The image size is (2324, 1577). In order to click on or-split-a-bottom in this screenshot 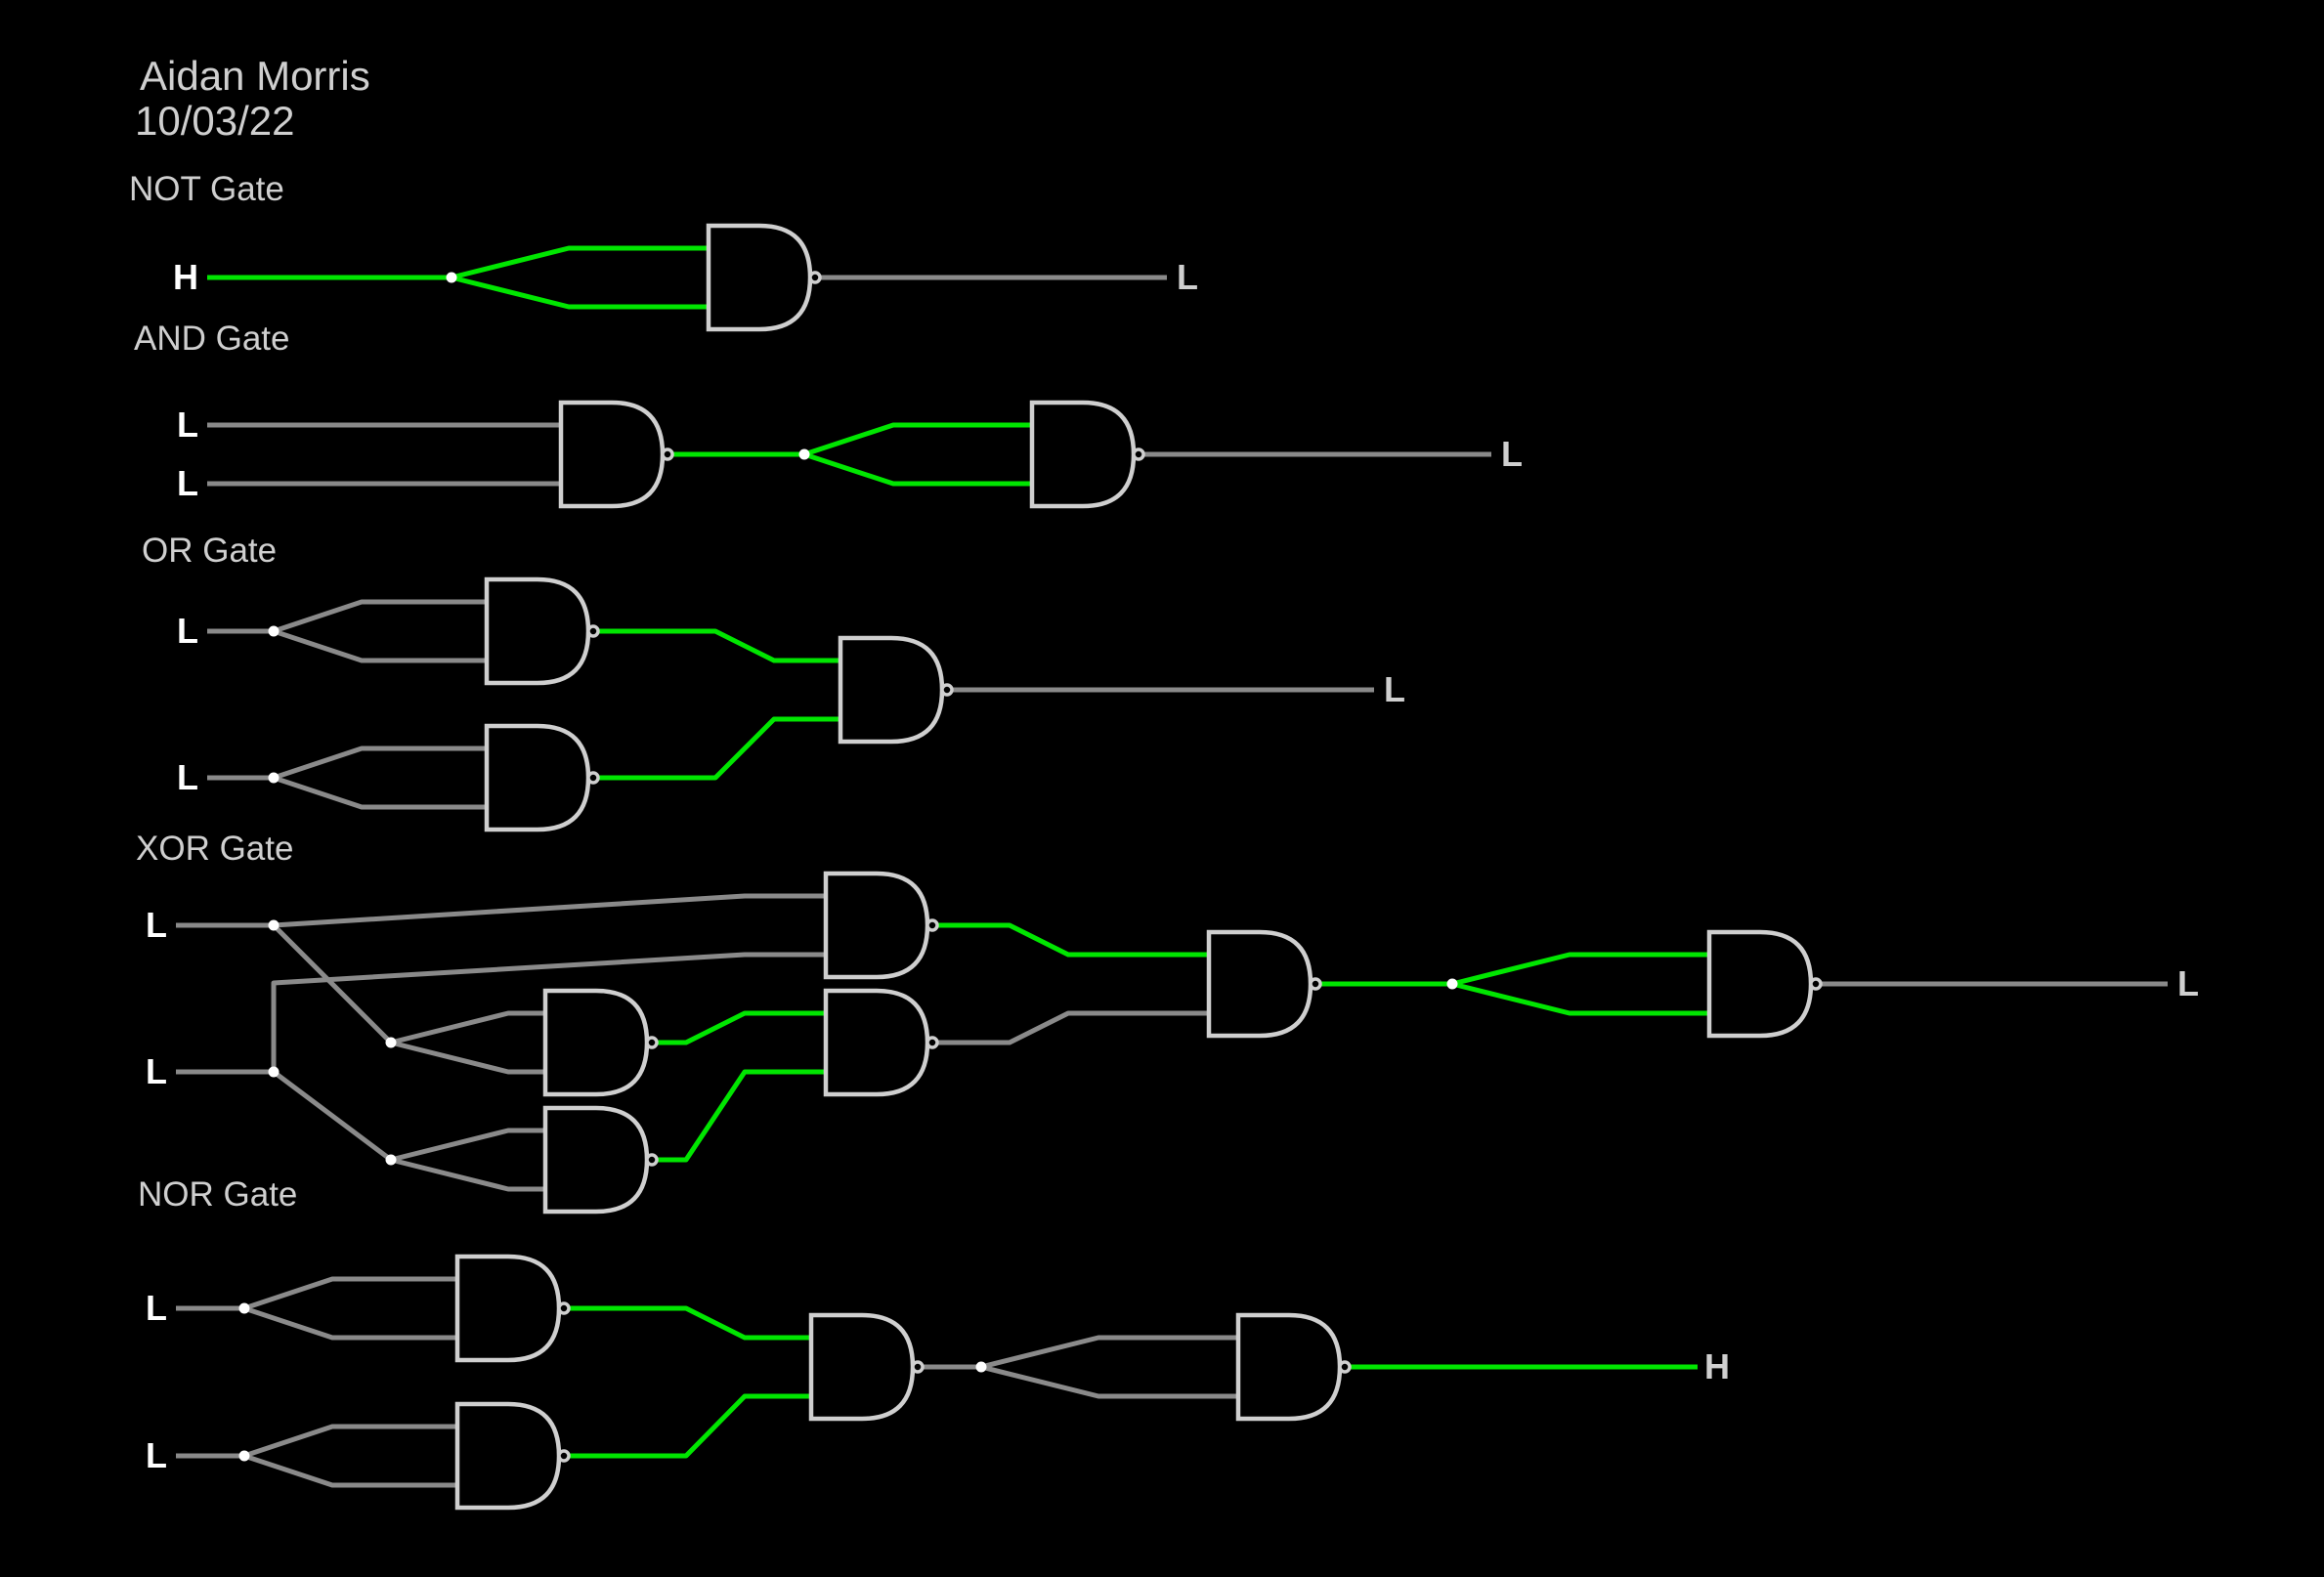, I will do `click(380, 645)`.